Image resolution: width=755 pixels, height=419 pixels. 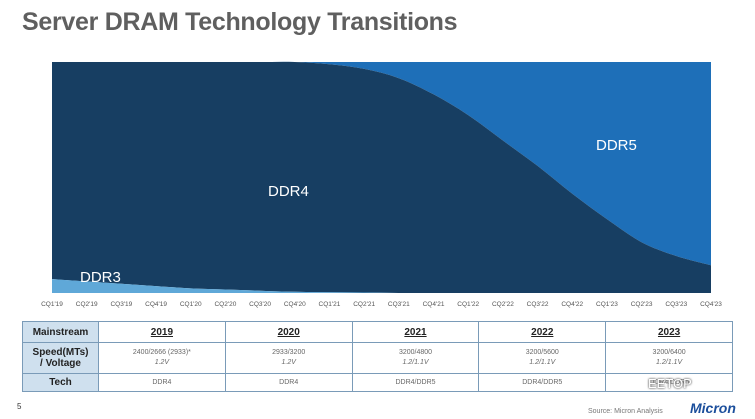 What do you see at coordinates (711, 304) in the screenshot?
I see `x-tick-label: CQ4'23` at bounding box center [711, 304].